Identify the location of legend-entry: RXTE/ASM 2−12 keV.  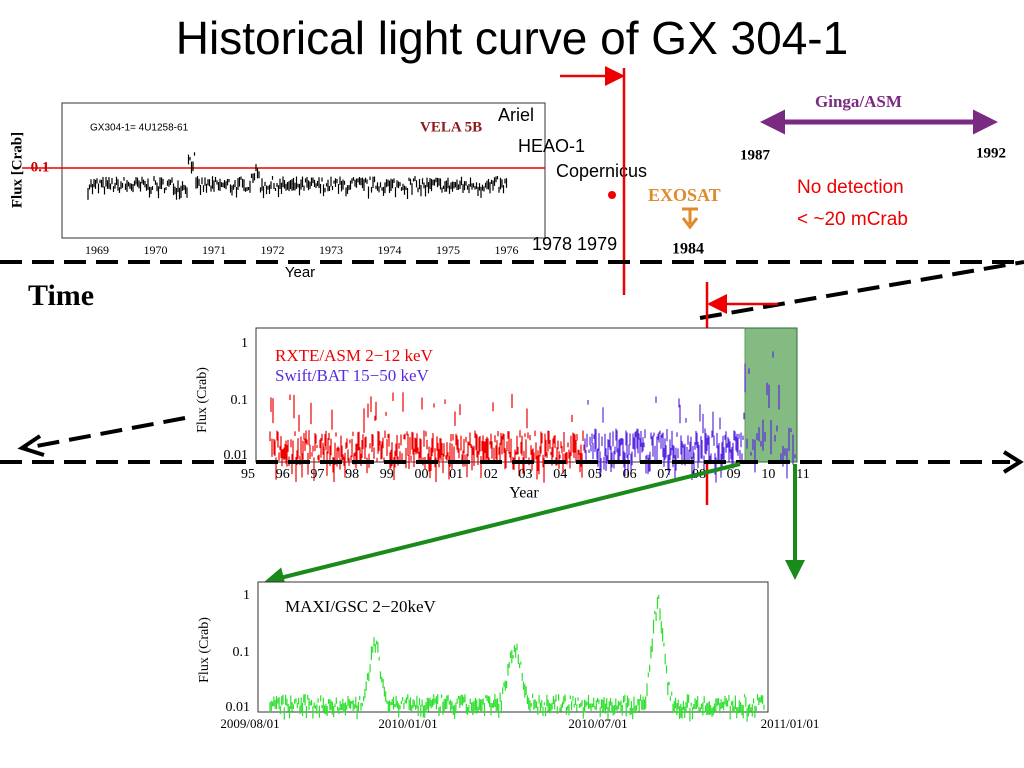
(354, 355).